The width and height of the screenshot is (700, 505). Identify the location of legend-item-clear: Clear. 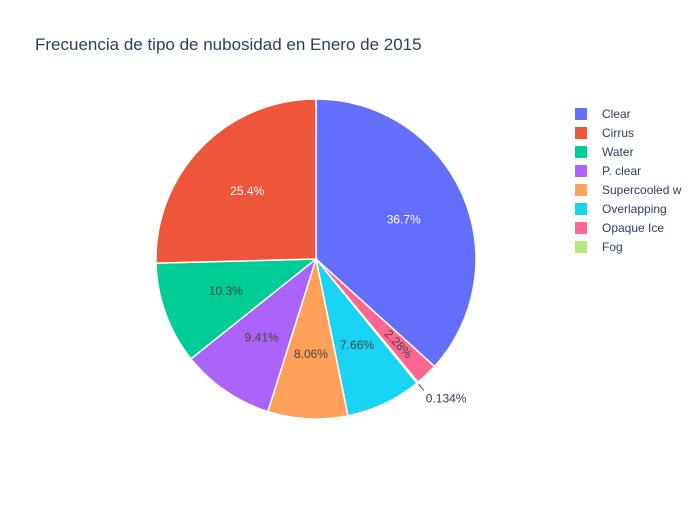
(603, 114).